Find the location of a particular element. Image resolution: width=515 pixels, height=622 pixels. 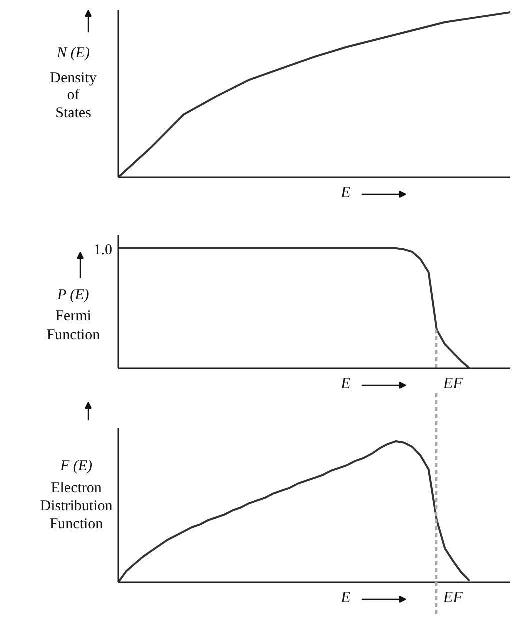

text: 1.0 is located at coordinates (103, 250).